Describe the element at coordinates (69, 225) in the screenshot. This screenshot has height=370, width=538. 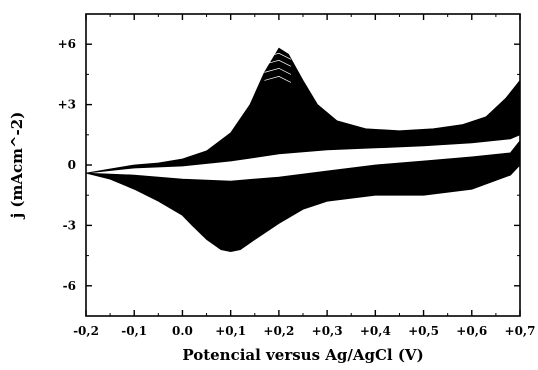
I see `y-tick-label: -3` at that location.